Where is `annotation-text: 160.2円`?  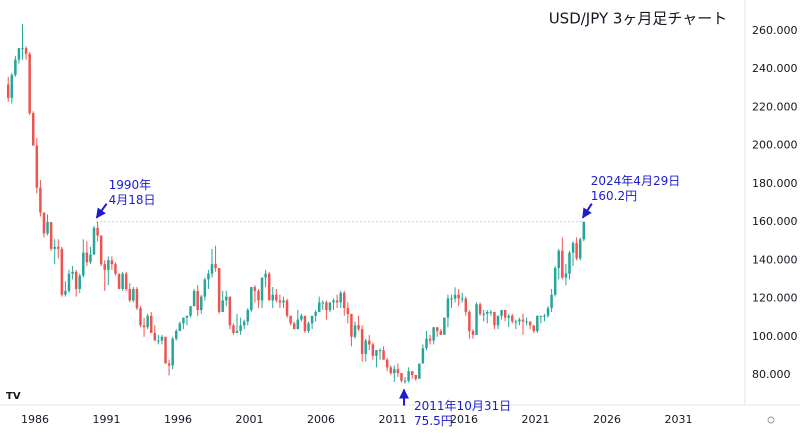 annotation-text: 160.2円 is located at coordinates (614, 196).